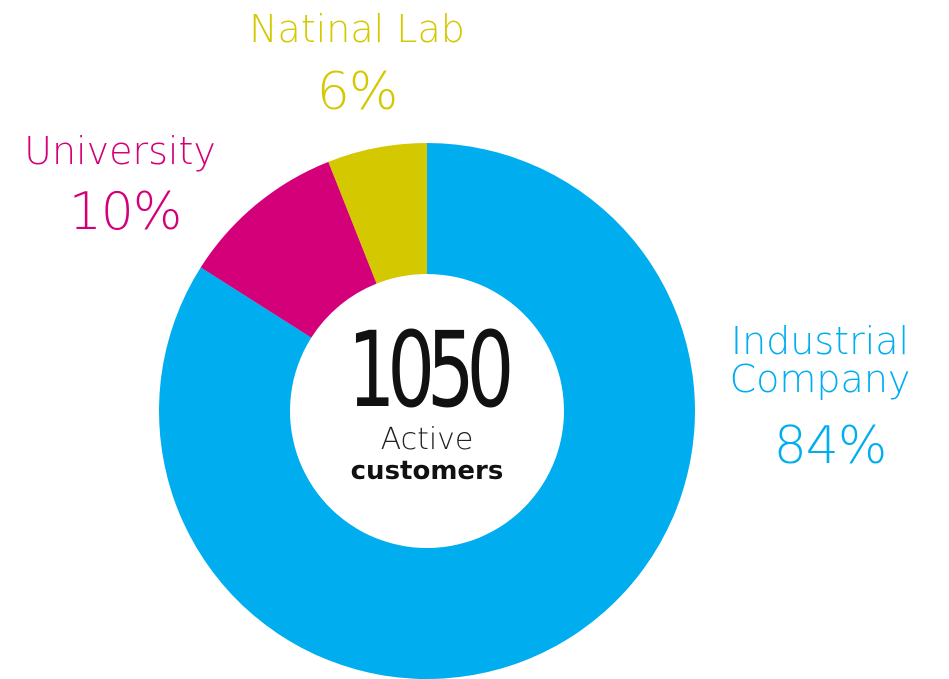  Describe the element at coordinates (430, 370) in the screenshot. I see `center-value: 1050` at that location.